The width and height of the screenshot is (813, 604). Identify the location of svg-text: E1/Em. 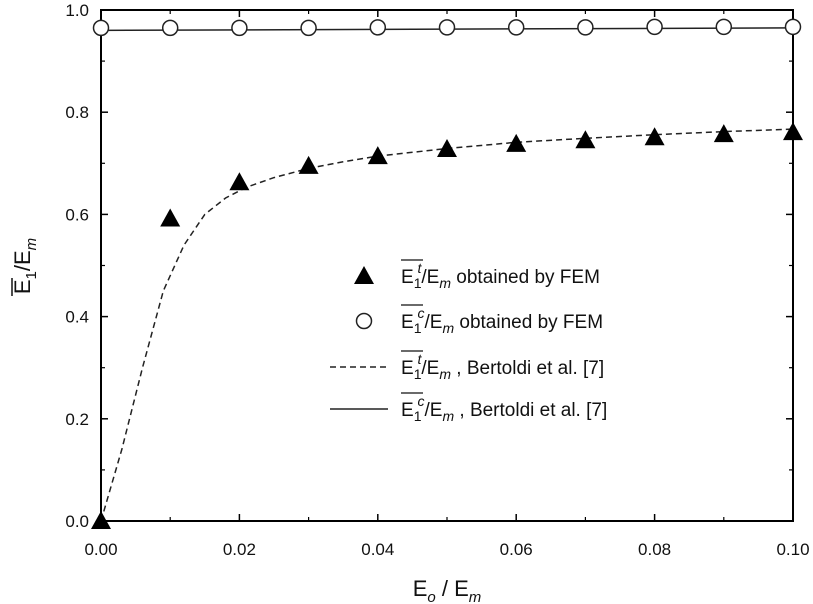
(25, 266).